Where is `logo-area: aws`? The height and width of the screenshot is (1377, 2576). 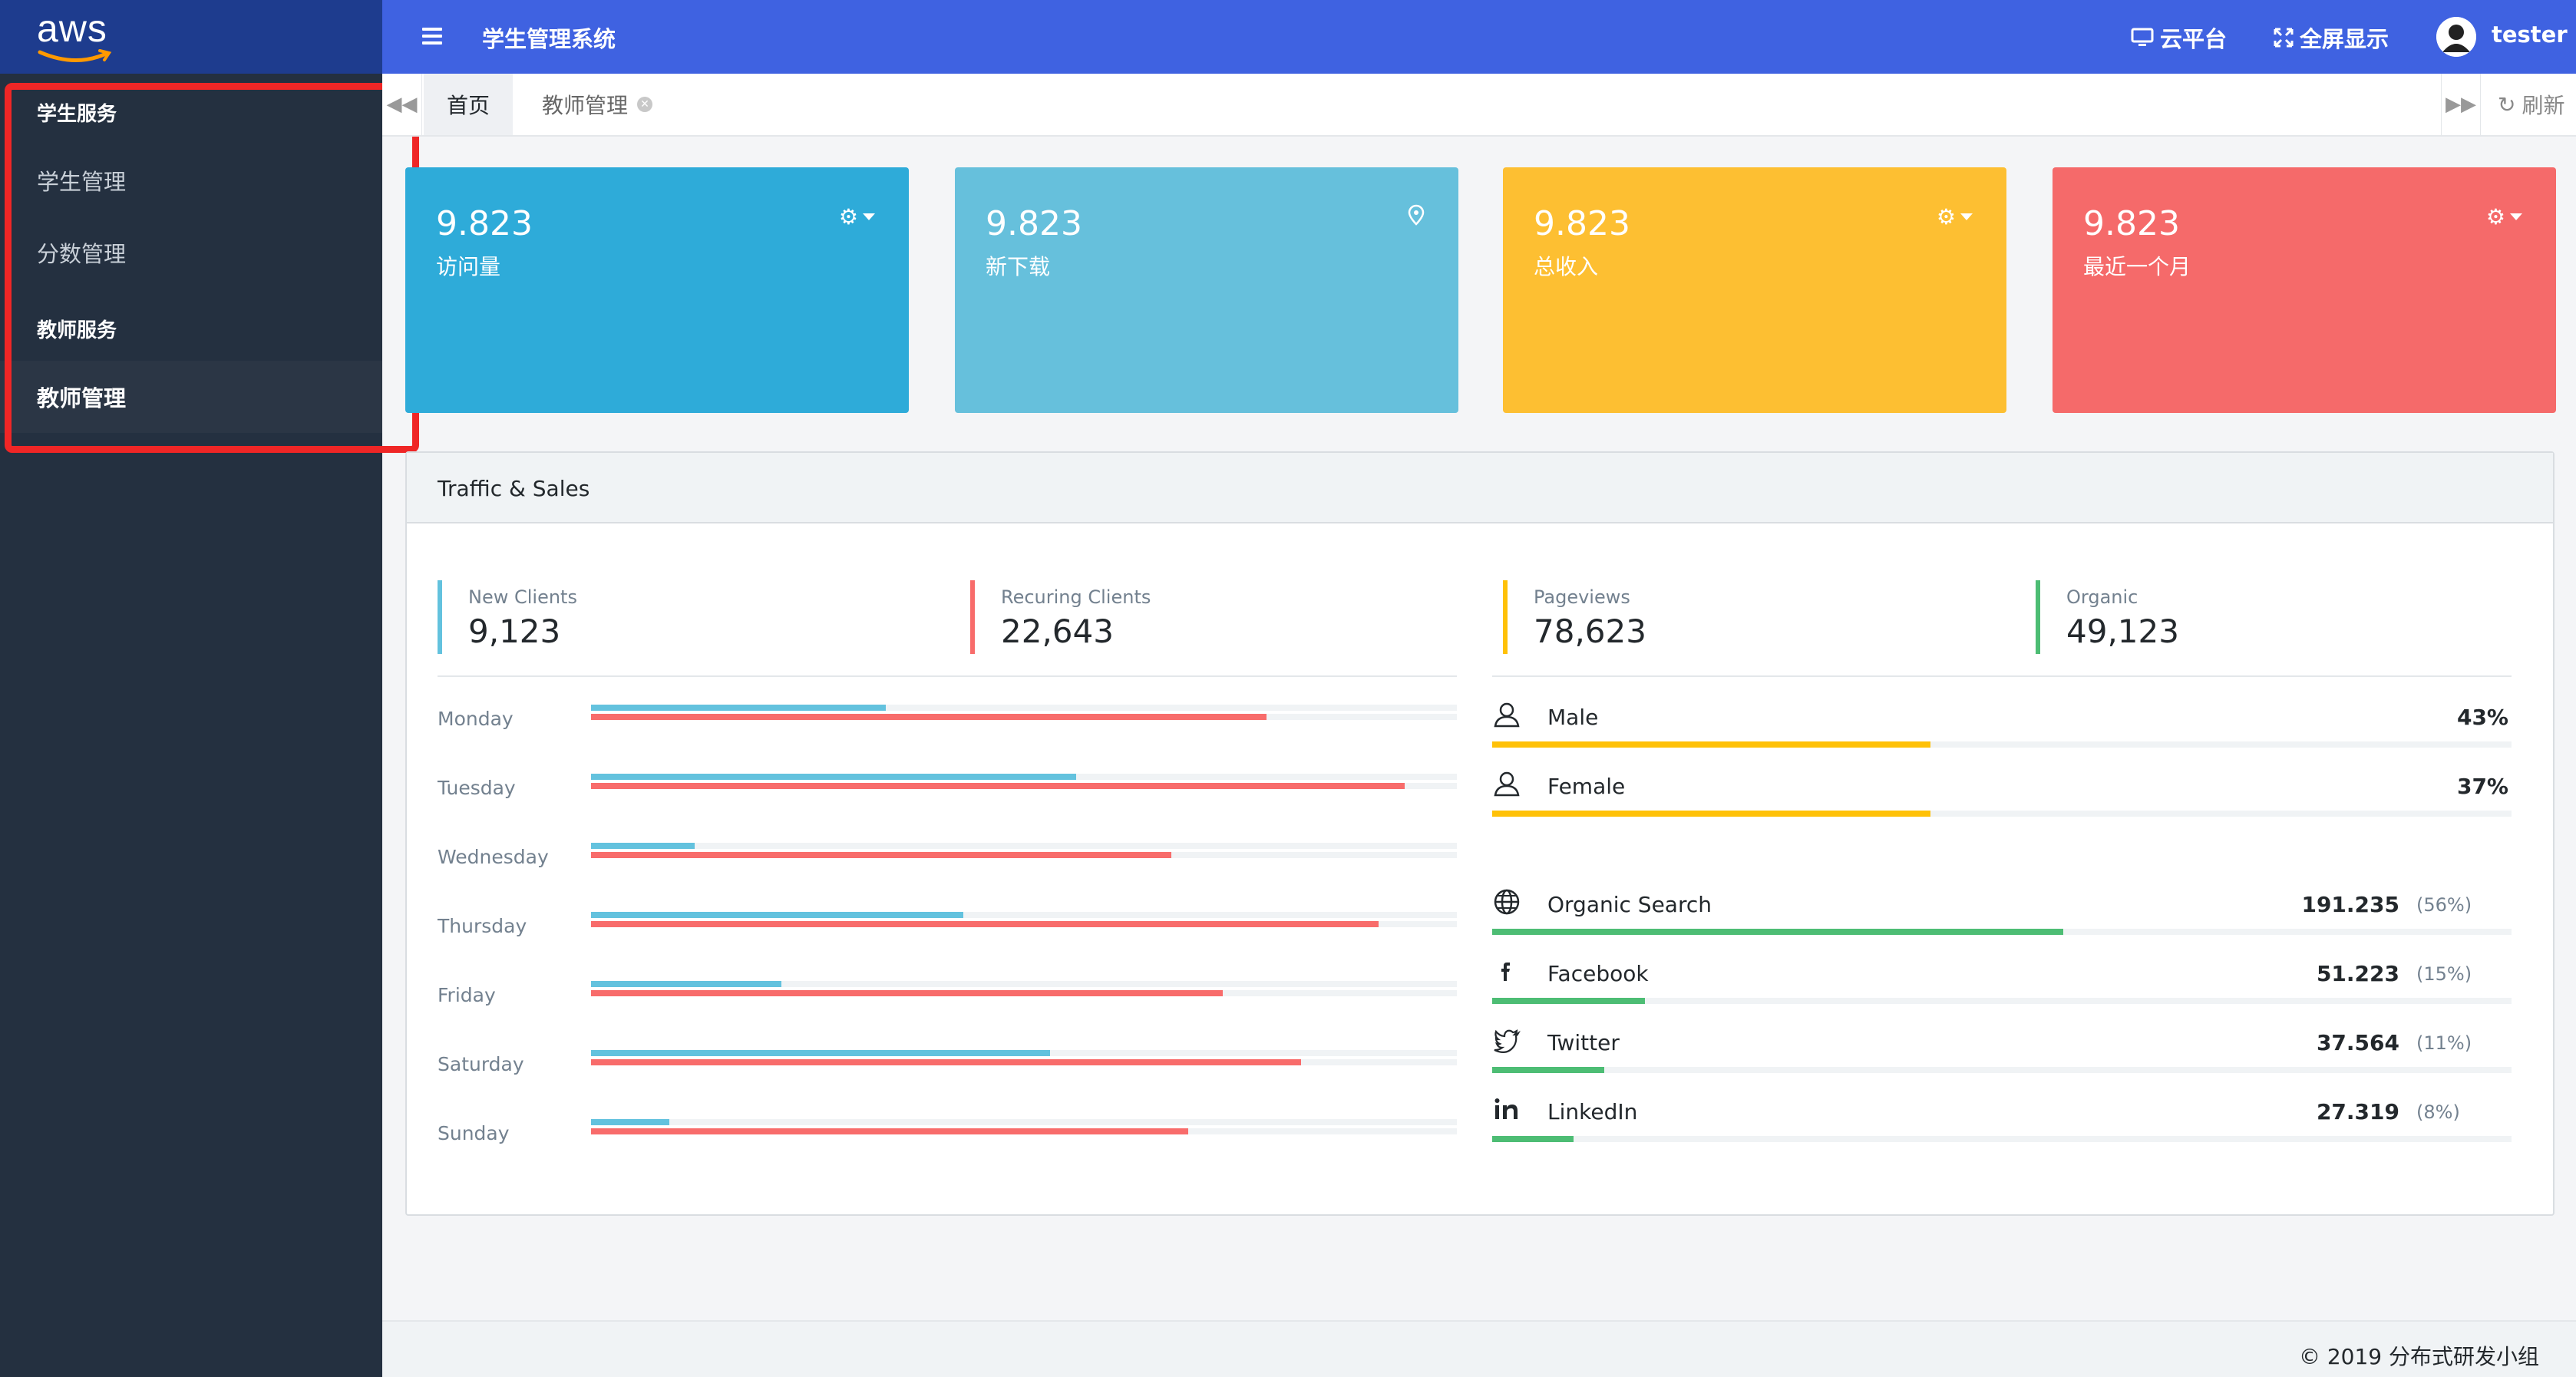 logo-area: aws is located at coordinates (191, 37).